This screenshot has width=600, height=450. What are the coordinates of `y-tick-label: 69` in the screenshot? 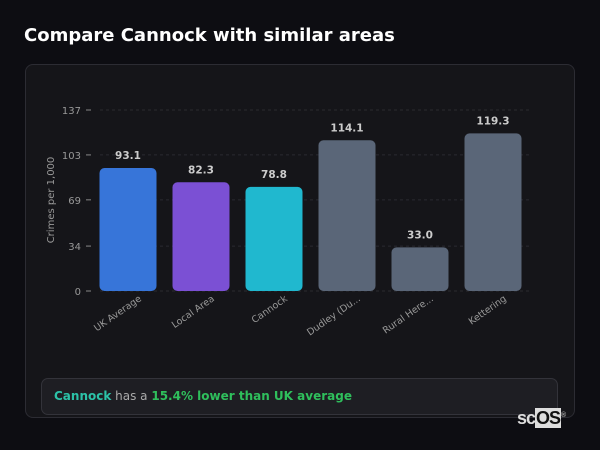 It's located at (74, 201).